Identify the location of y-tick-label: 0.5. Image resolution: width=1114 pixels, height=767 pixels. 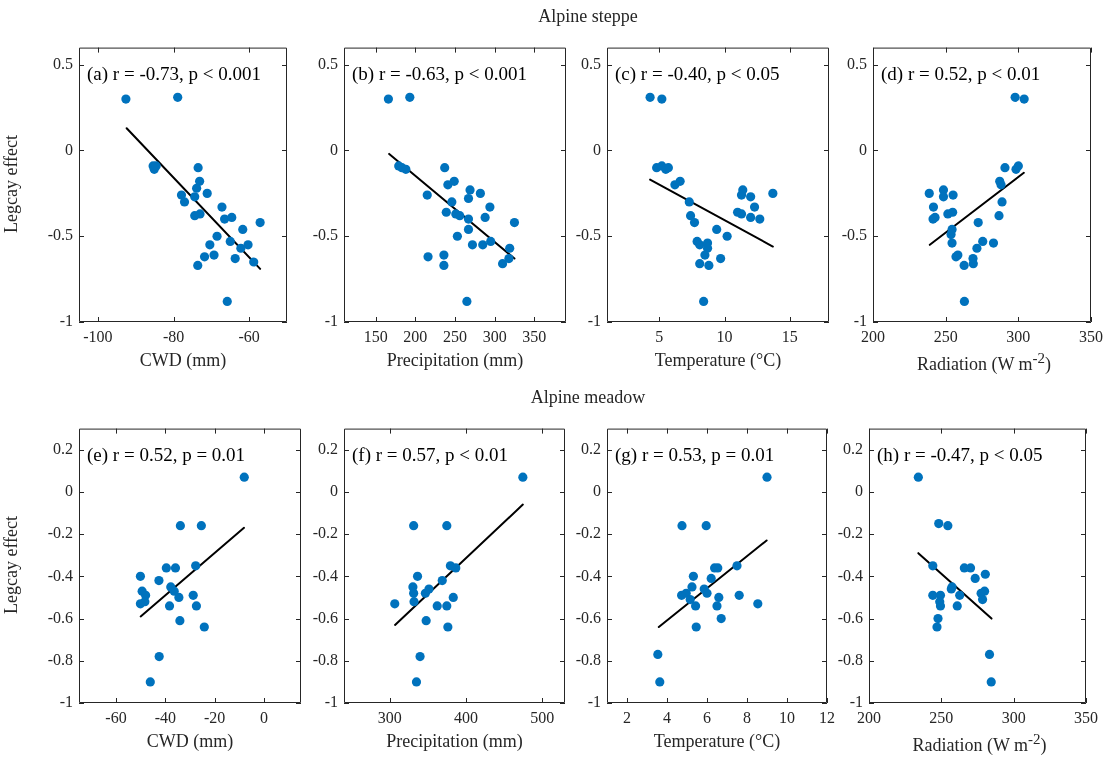
(328, 63).